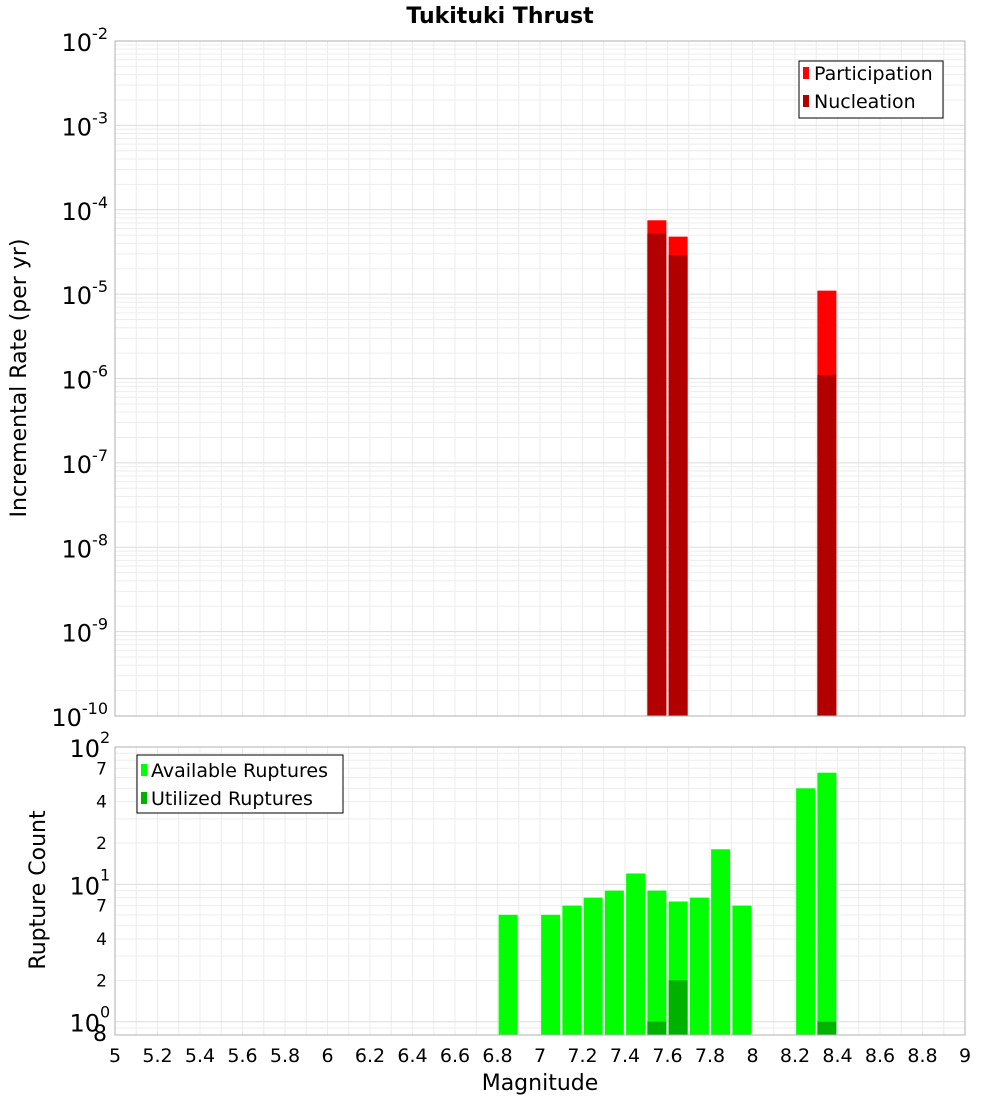 The width and height of the screenshot is (1000, 1100). Describe the element at coordinates (497, 1056) in the screenshot. I see `x-tick-label: 6.8` at that location.